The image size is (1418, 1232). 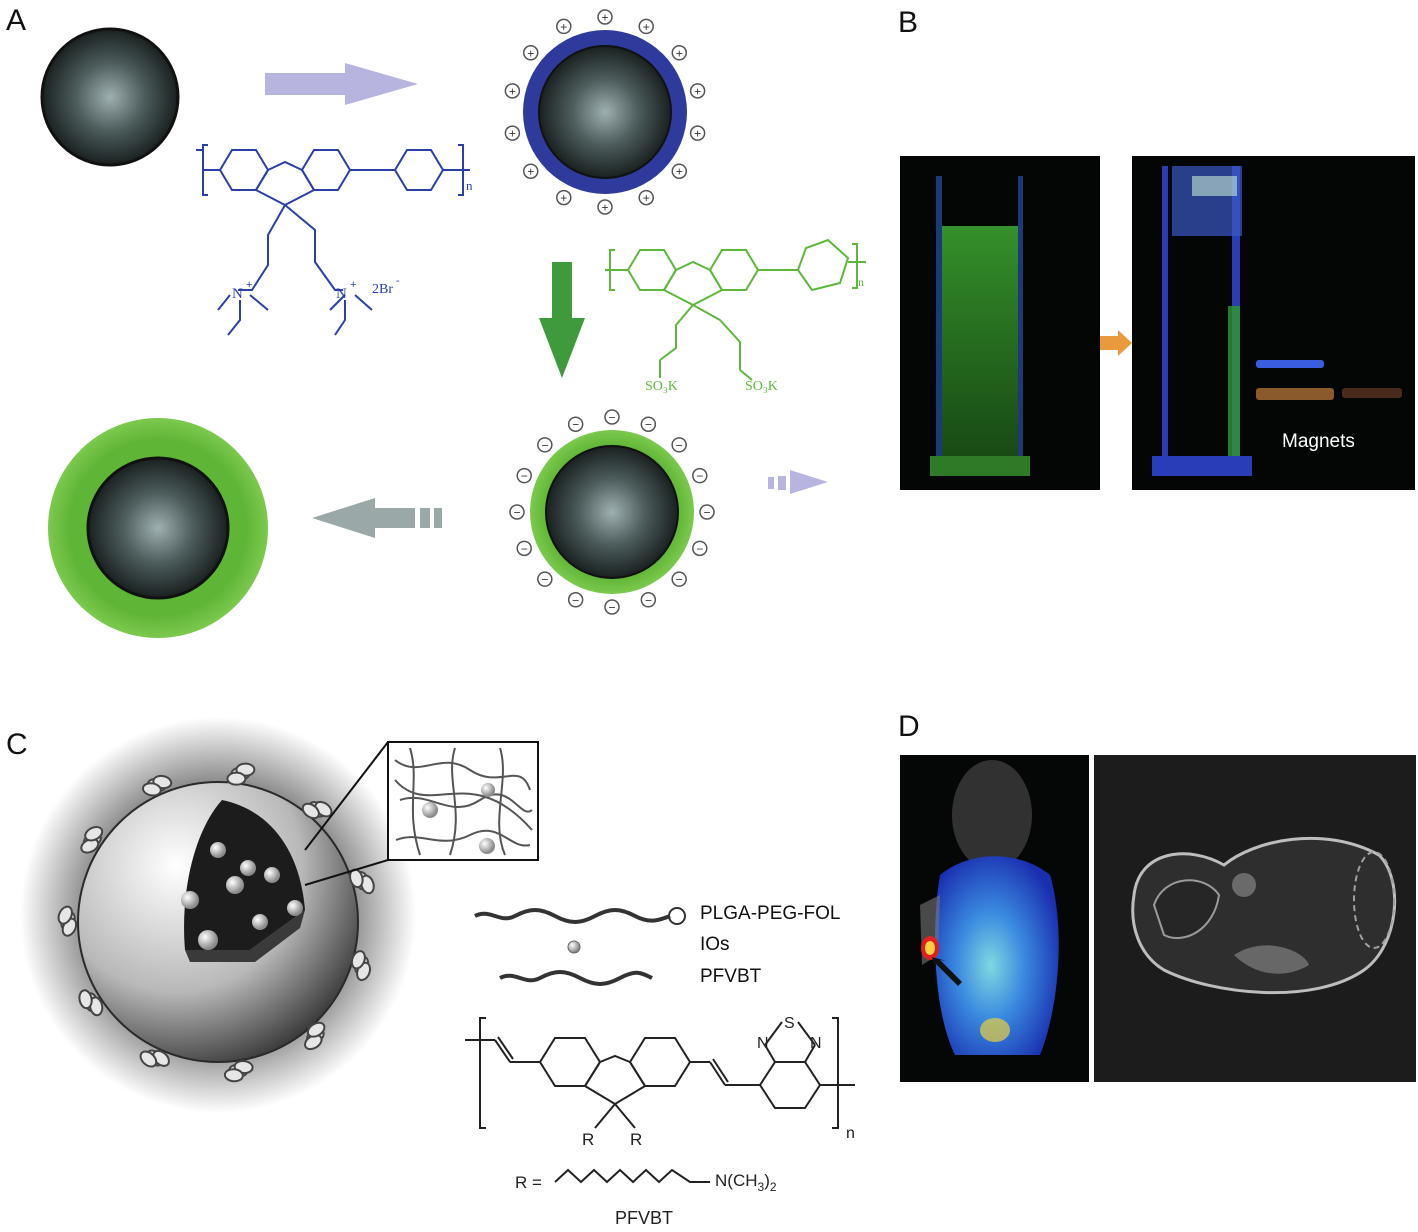 I want to click on mouse-head, so click(x=992, y=815).